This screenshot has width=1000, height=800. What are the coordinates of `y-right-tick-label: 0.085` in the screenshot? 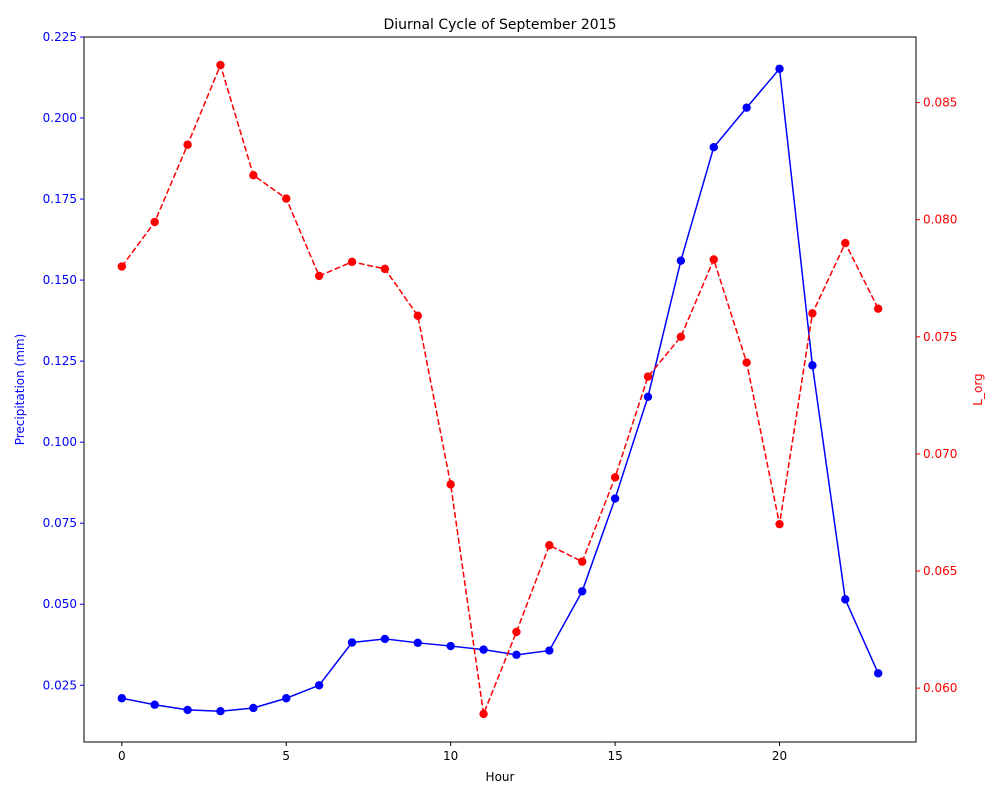 It's located at (940, 103).